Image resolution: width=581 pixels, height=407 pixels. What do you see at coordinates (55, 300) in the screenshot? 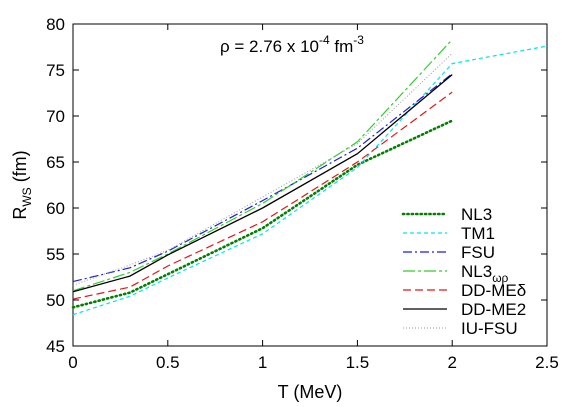
I see `y-tick-label: 50` at bounding box center [55, 300].